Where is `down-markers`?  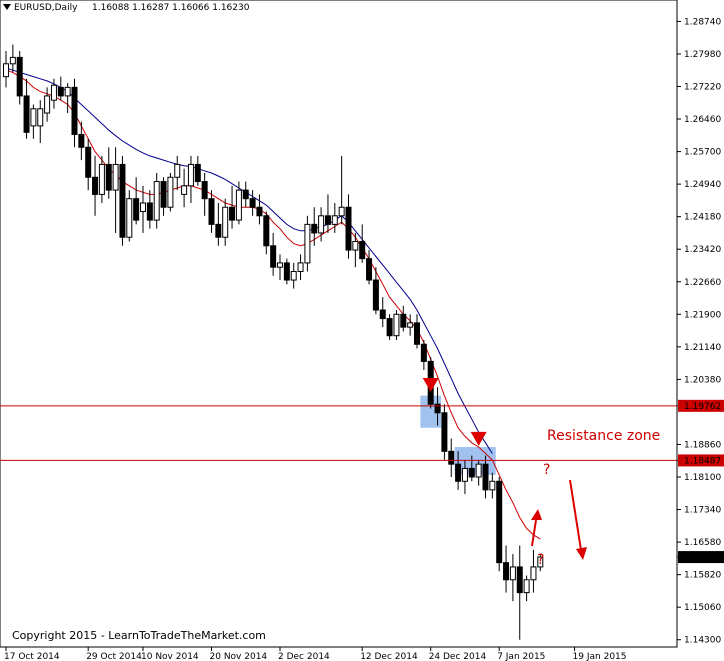
down-markers is located at coordinates (454, 411).